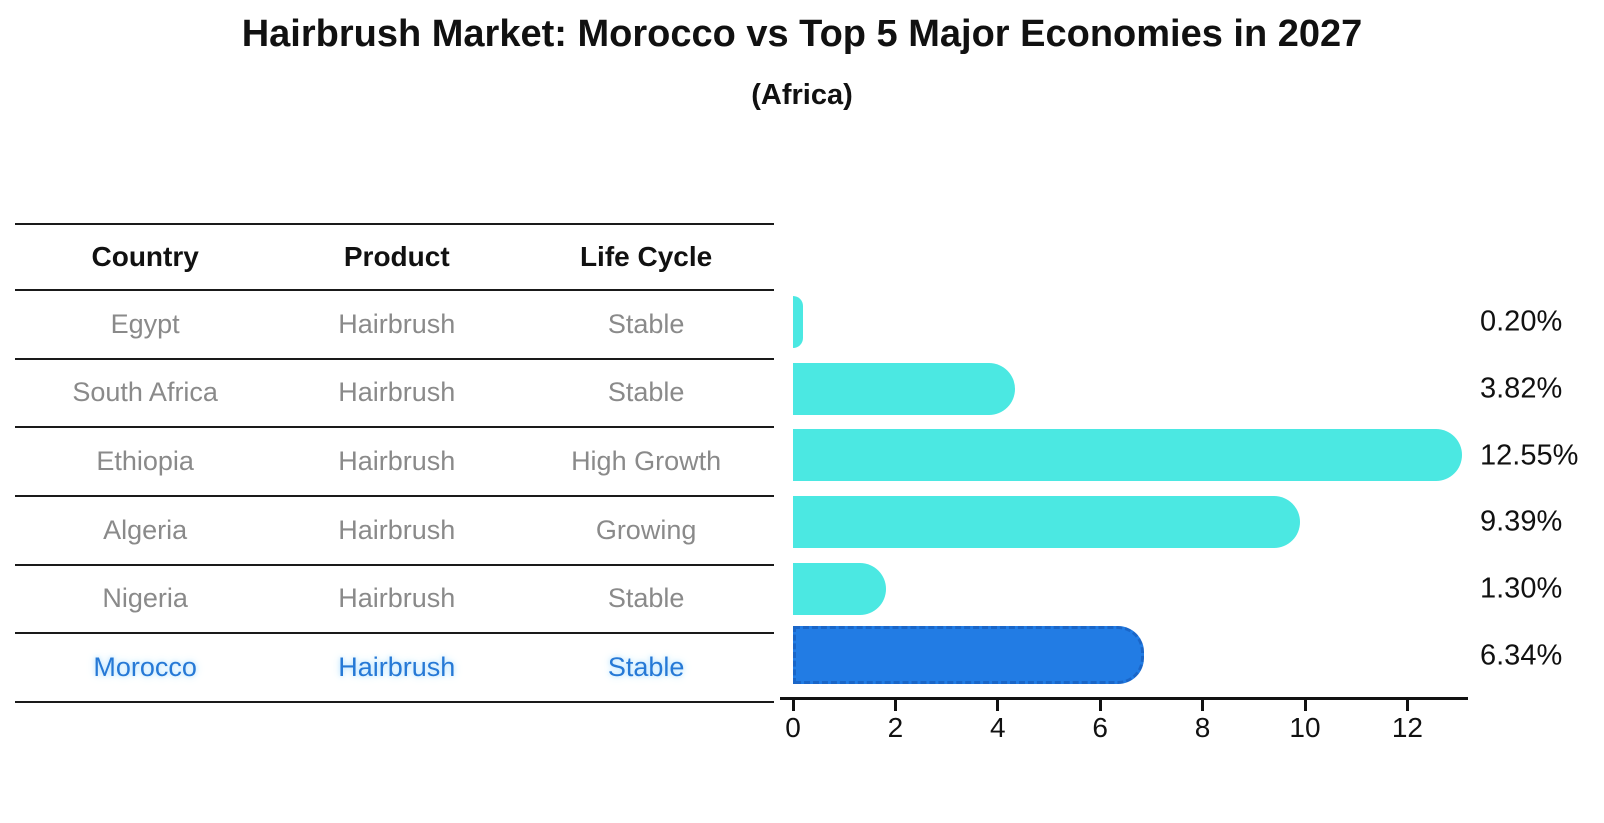  What do you see at coordinates (646, 529) in the screenshot?
I see `table-cell-life-cycle: Growing` at bounding box center [646, 529].